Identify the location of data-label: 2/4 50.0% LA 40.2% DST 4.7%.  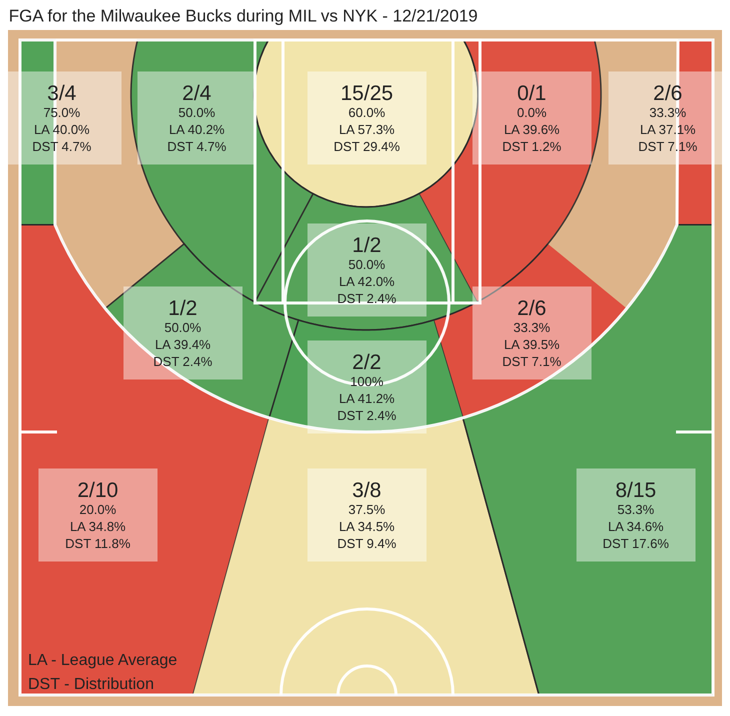
(197, 118).